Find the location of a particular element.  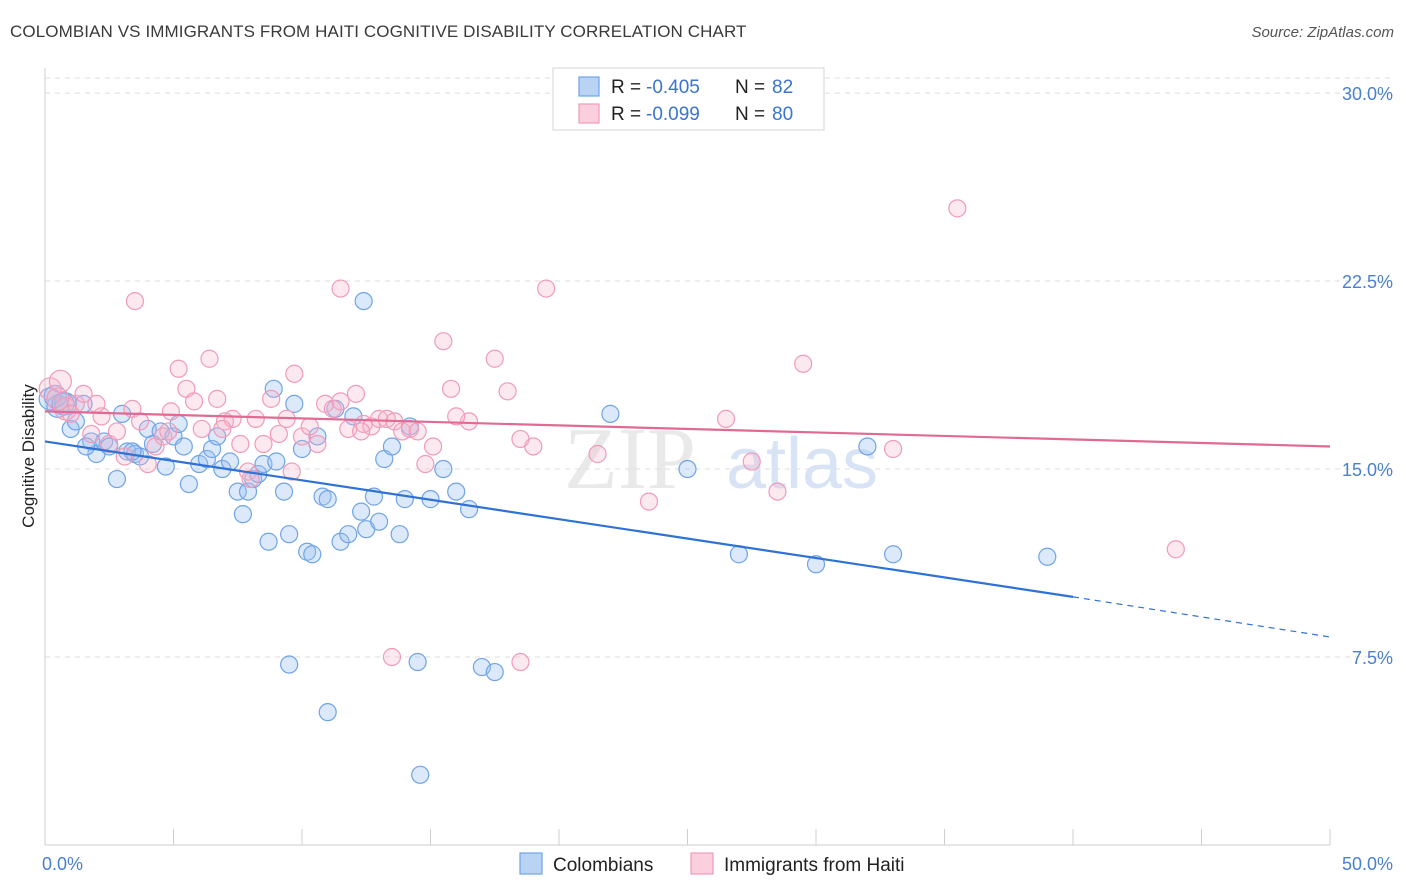

legend-r-label-2: R = is located at coordinates (626, 114).